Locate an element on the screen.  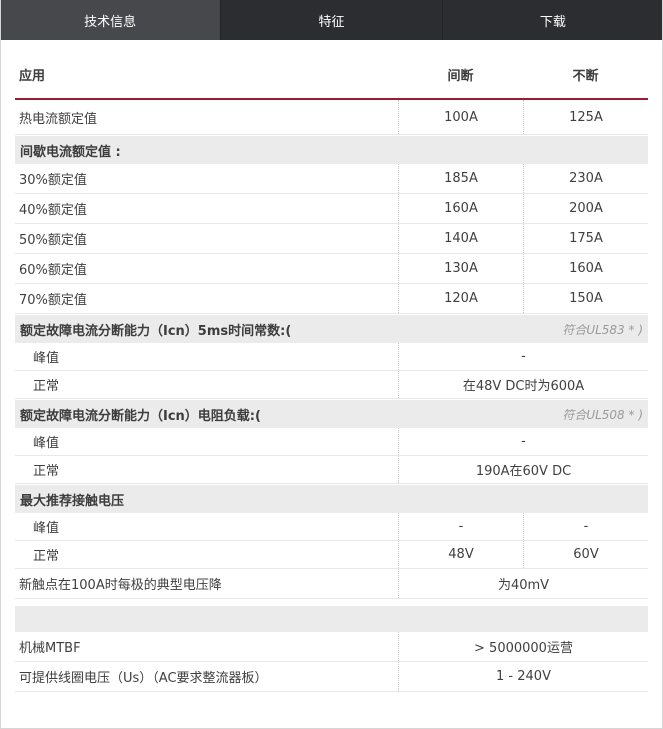
row-label: 40%额定值 is located at coordinates (53, 210).